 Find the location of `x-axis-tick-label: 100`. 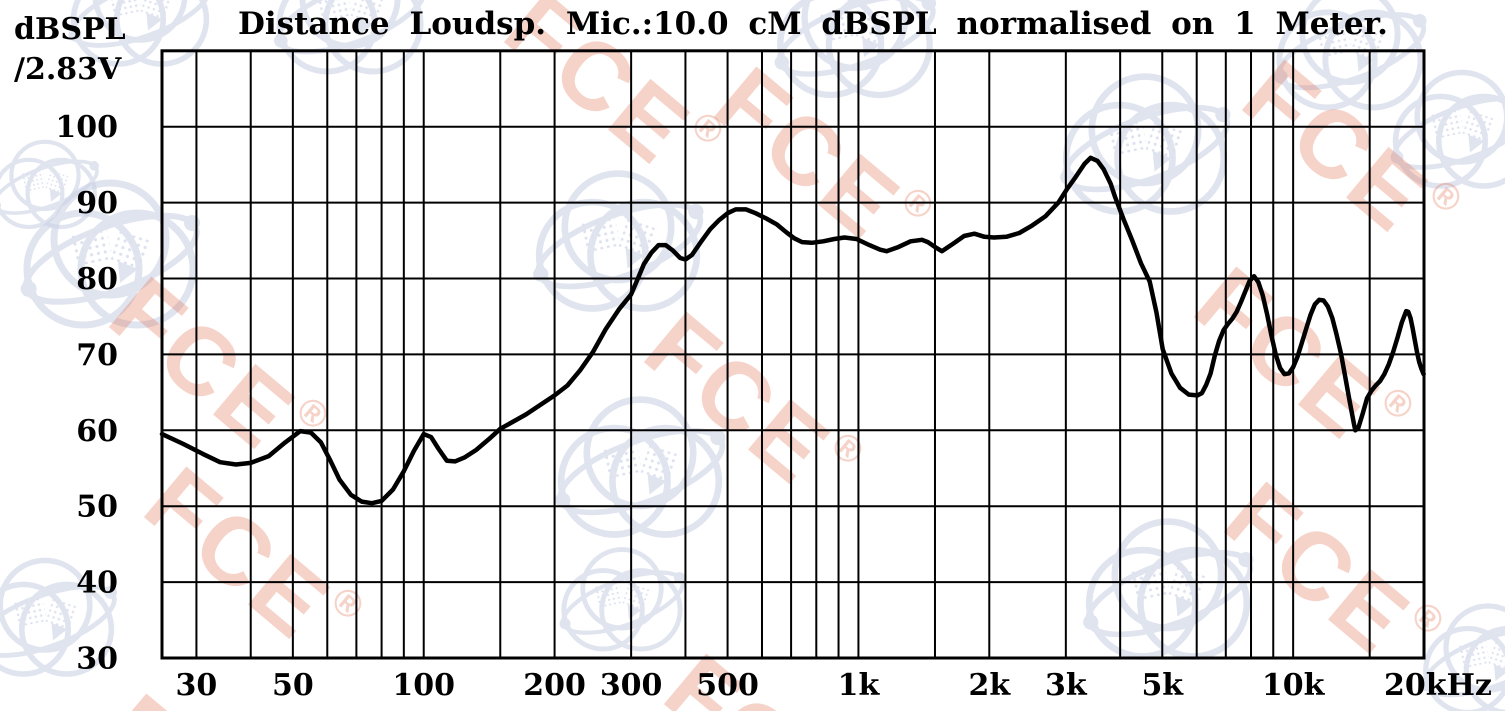

x-axis-tick-label: 100 is located at coordinates (423, 685).